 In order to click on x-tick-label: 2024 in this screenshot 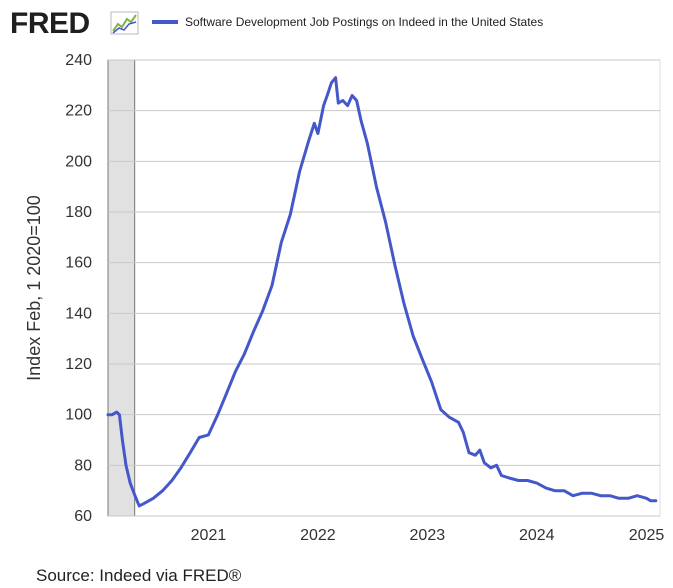, I will do `click(537, 535)`.